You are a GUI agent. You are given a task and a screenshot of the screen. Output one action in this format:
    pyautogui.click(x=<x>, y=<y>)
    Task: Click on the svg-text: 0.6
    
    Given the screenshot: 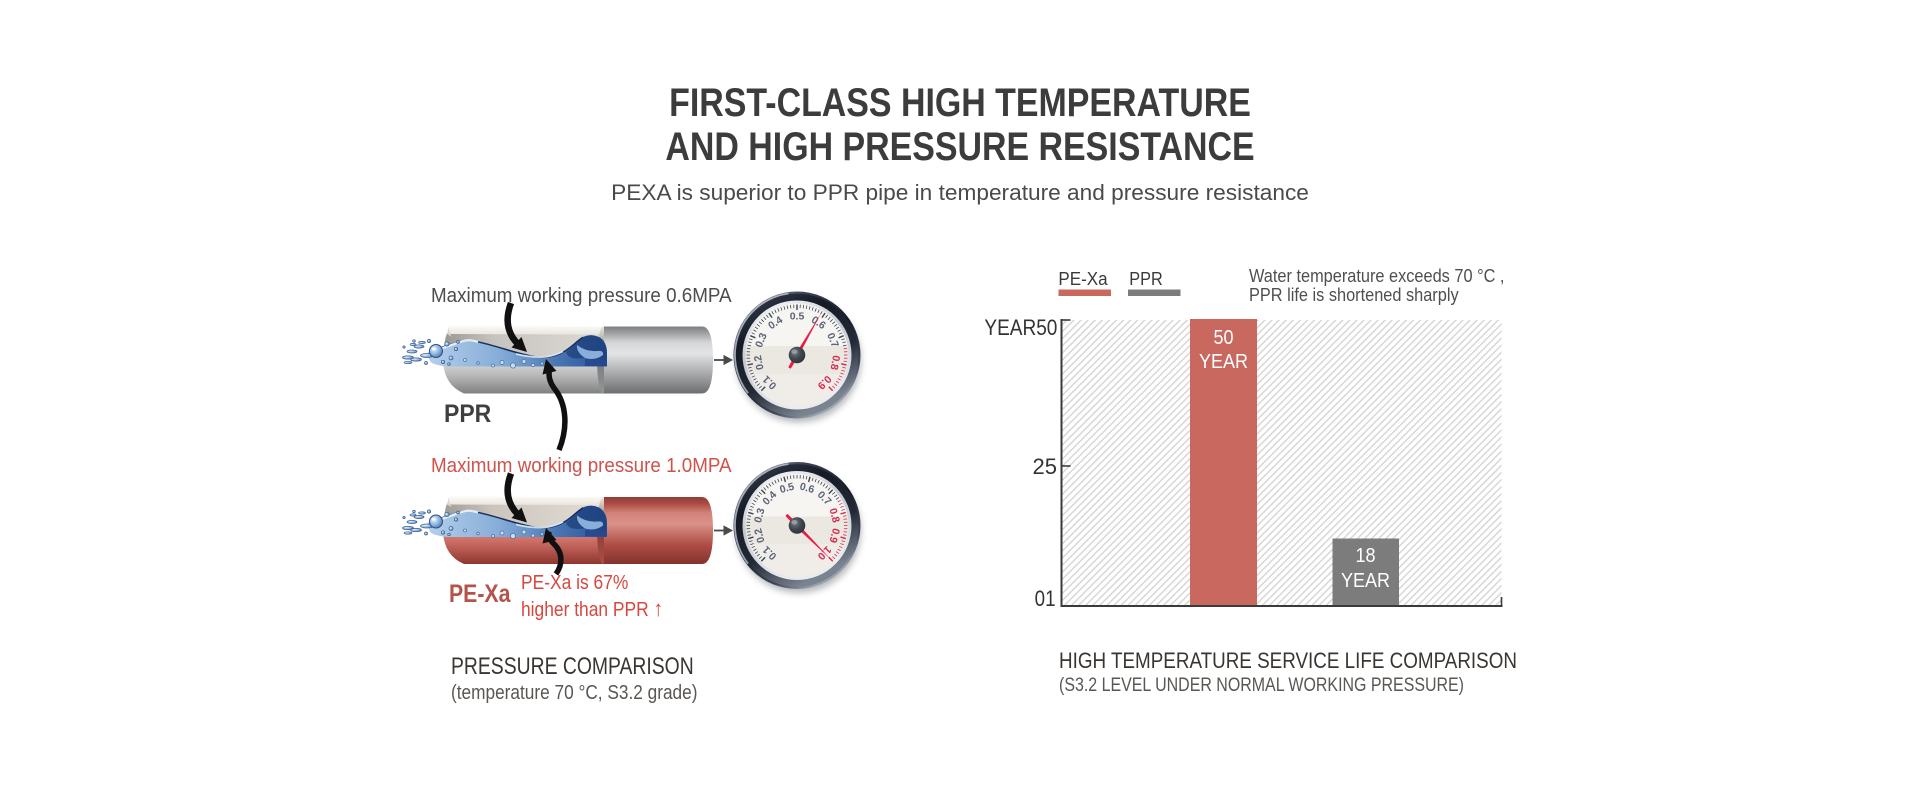 What is the action you would take?
    pyautogui.click(x=806, y=488)
    